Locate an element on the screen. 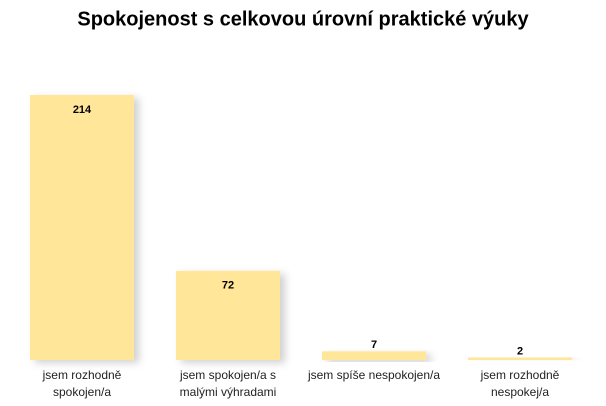 This screenshot has height=406, width=606. x-tick-label: jsem spíše nespokojen/a is located at coordinates (374, 375).